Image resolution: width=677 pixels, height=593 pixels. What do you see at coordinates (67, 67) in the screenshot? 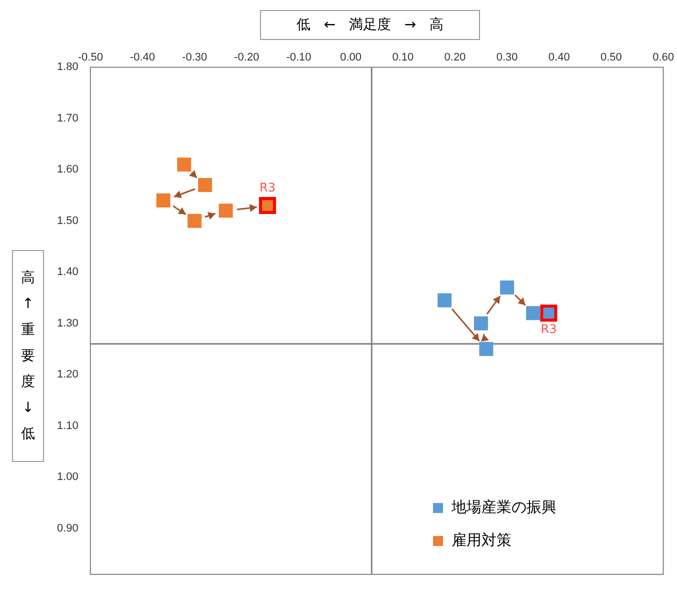
I see `y-tick-label: 1.80` at bounding box center [67, 67].